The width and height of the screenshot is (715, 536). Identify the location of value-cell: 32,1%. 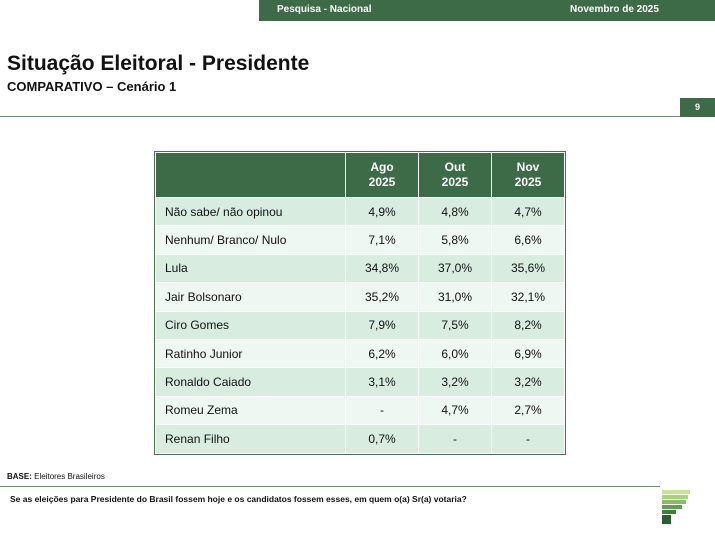
(528, 297).